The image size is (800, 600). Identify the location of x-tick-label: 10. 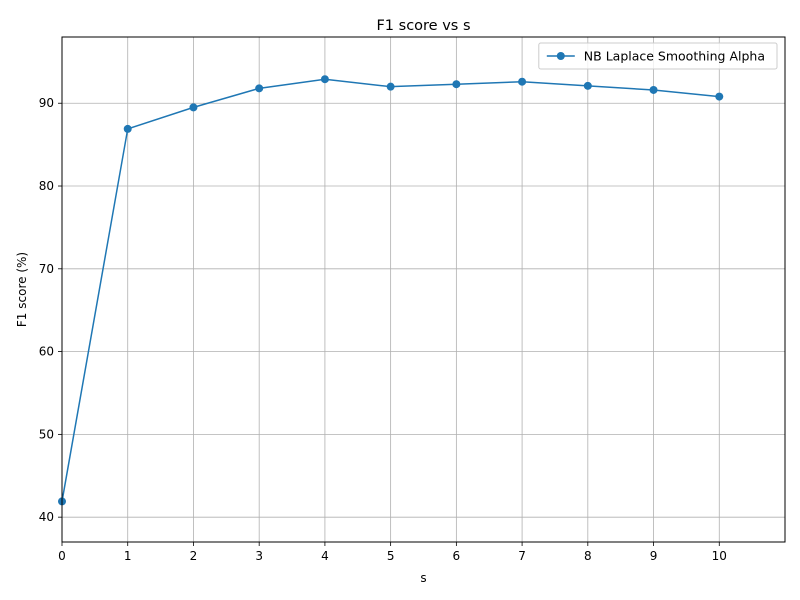
(719, 556).